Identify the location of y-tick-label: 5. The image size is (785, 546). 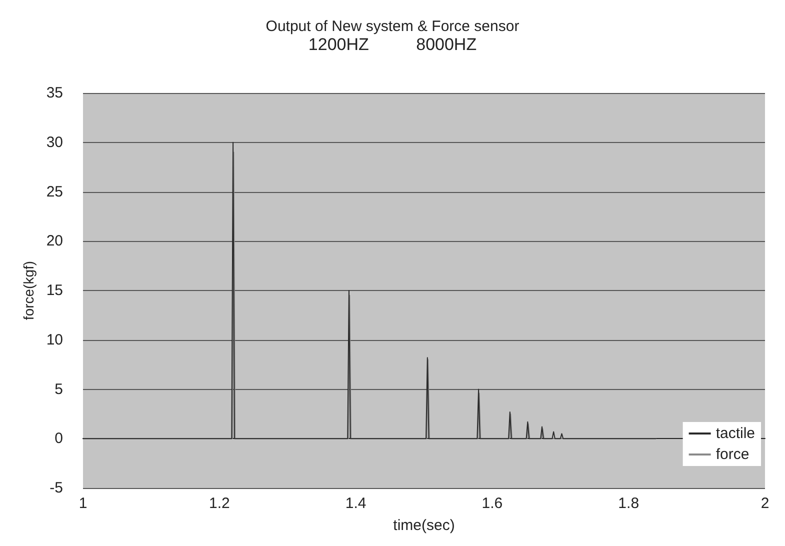
(58, 389).